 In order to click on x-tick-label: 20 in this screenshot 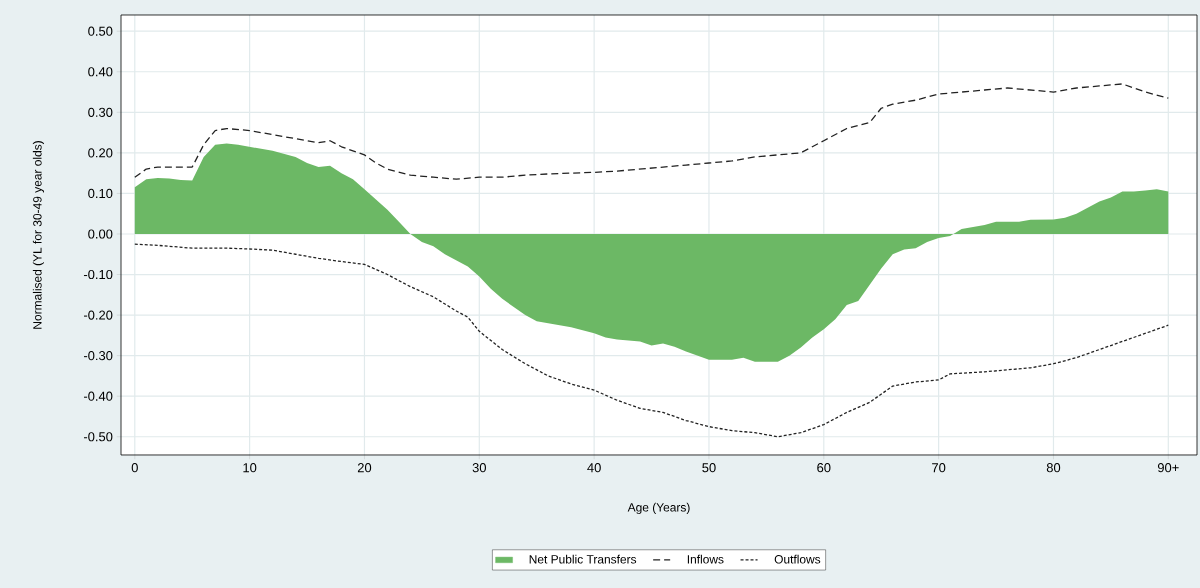, I will do `click(364, 468)`.